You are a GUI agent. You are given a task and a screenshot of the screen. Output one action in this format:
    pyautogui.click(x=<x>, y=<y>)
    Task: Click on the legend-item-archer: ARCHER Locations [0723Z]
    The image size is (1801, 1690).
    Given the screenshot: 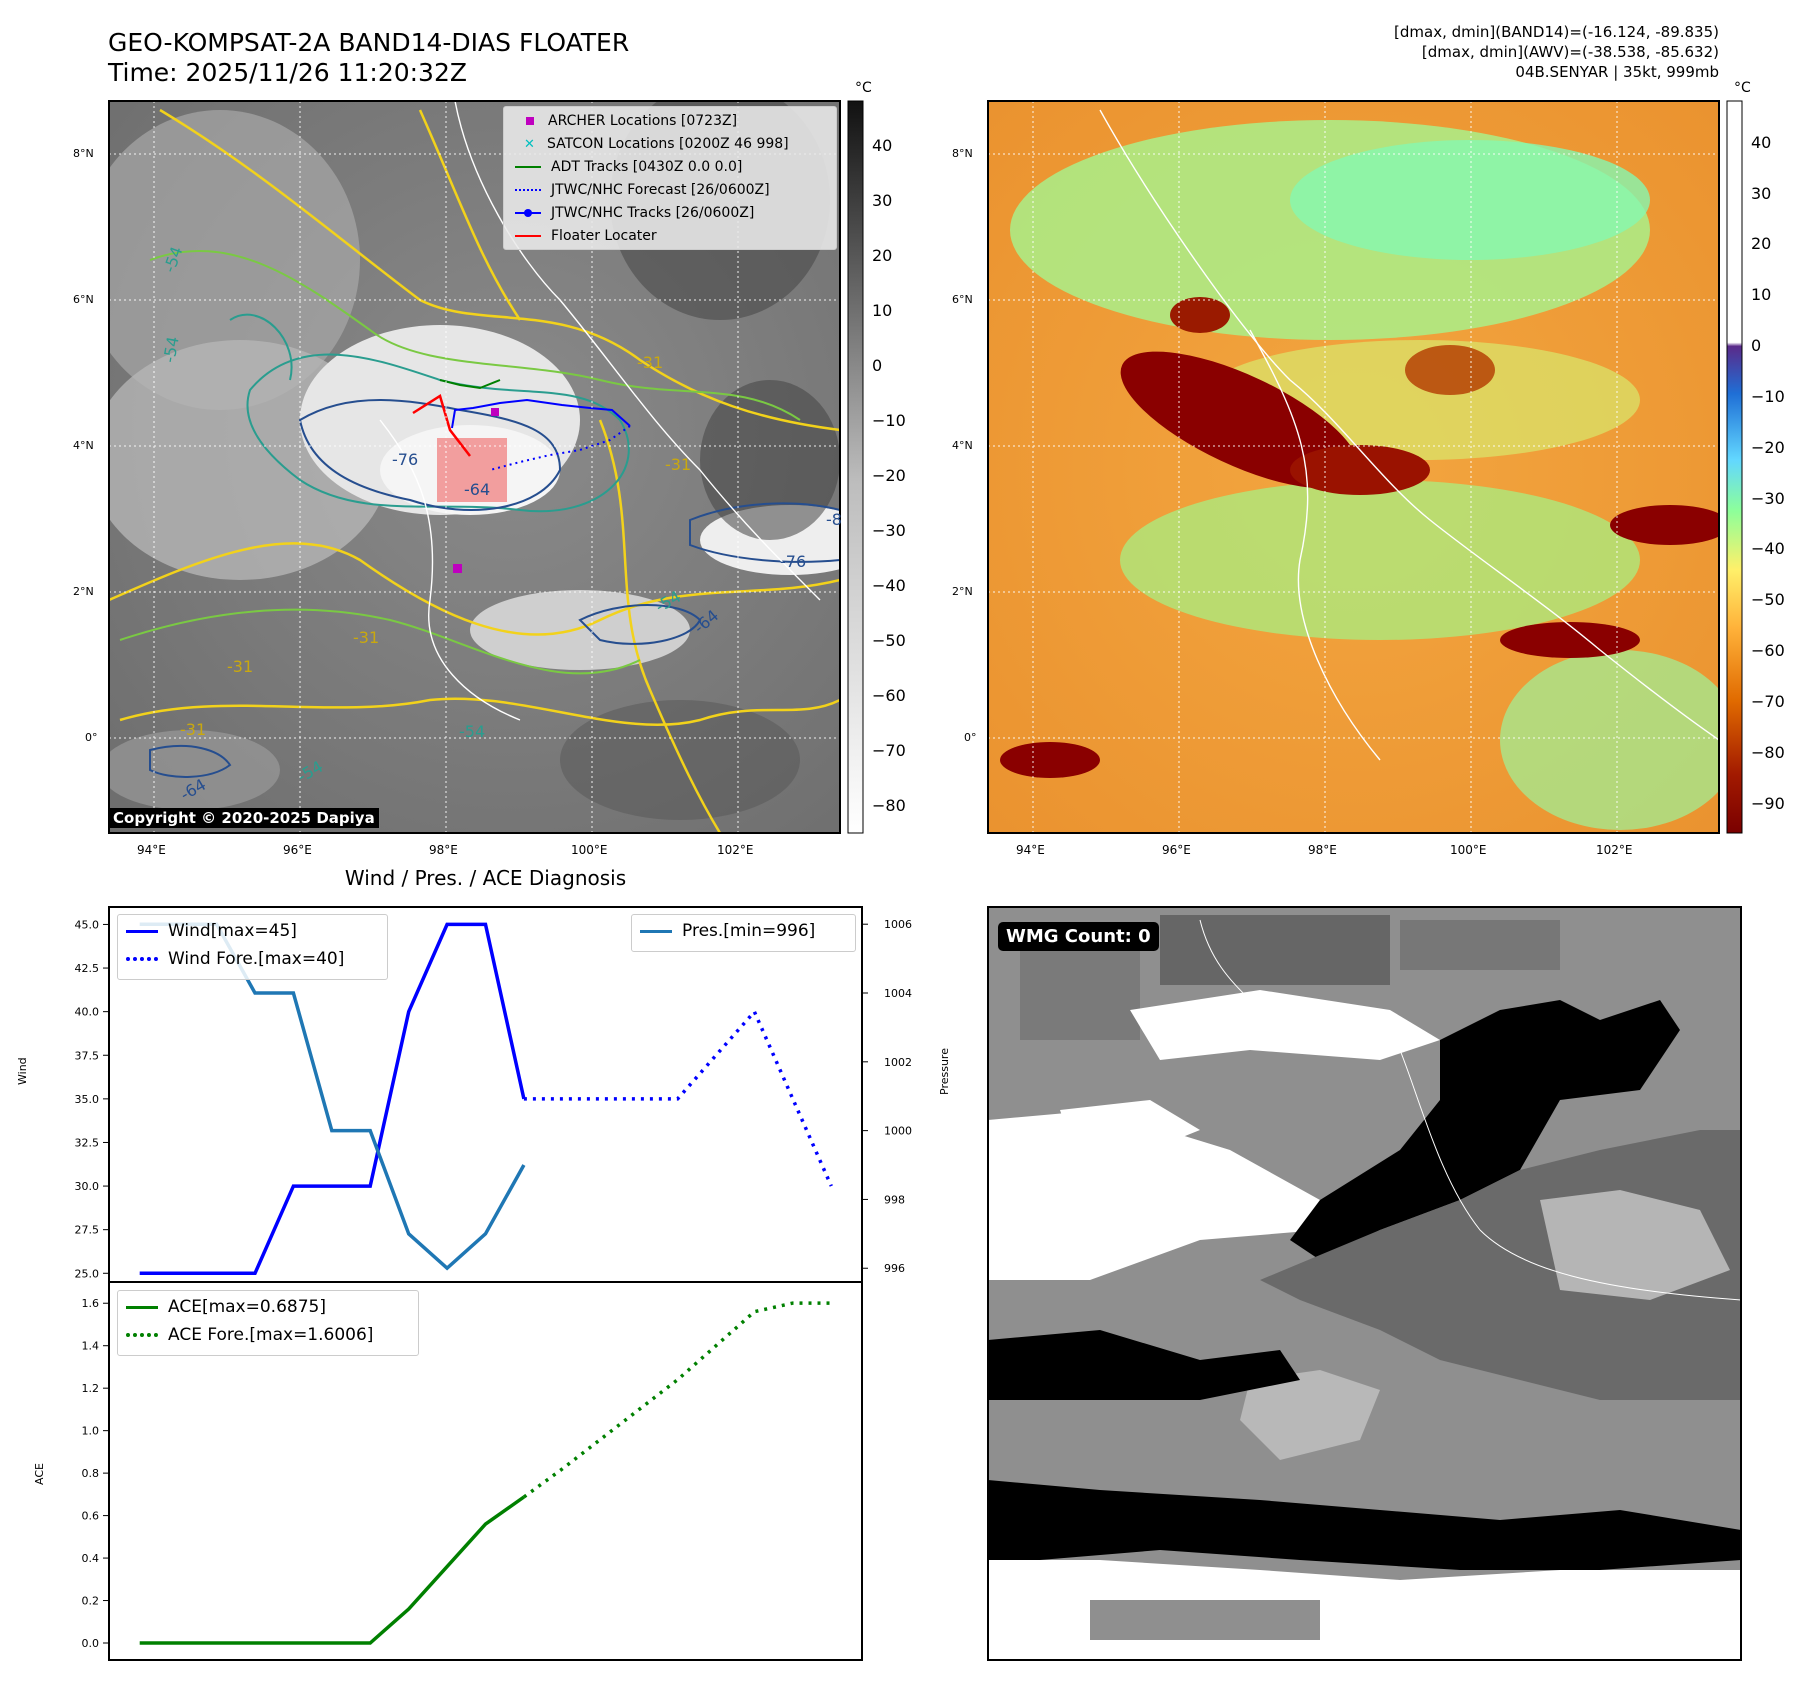 What is the action you would take?
    pyautogui.click(x=624, y=121)
    